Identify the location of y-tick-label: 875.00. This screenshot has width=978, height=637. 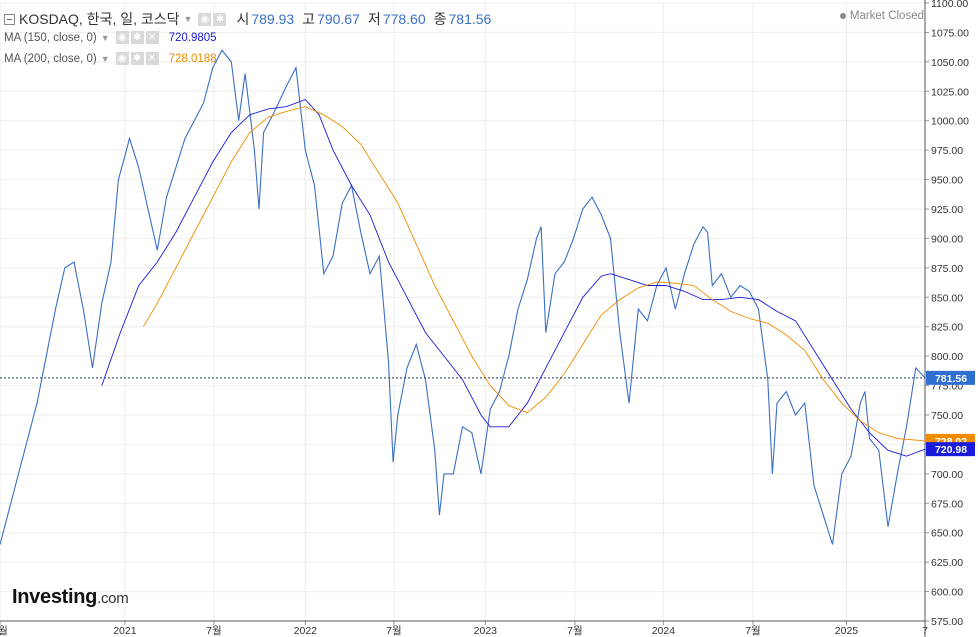
(947, 269).